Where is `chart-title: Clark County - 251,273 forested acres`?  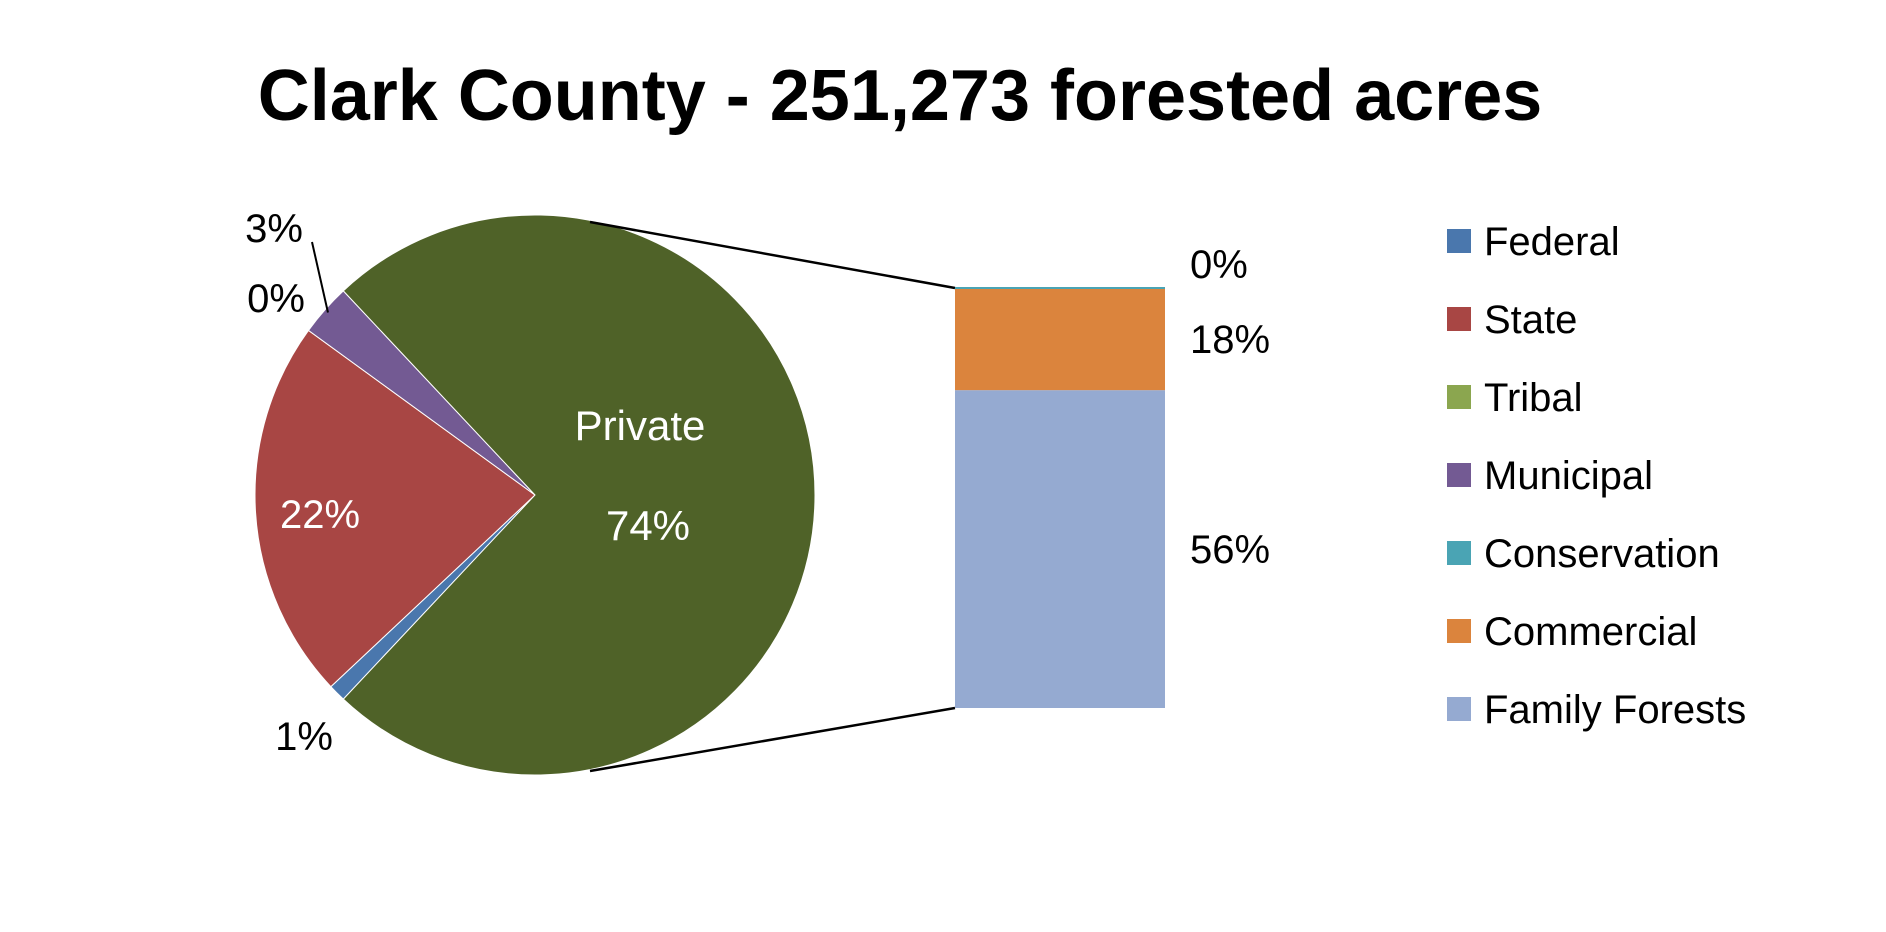
chart-title: Clark County - 251,273 forested acres is located at coordinates (900, 96).